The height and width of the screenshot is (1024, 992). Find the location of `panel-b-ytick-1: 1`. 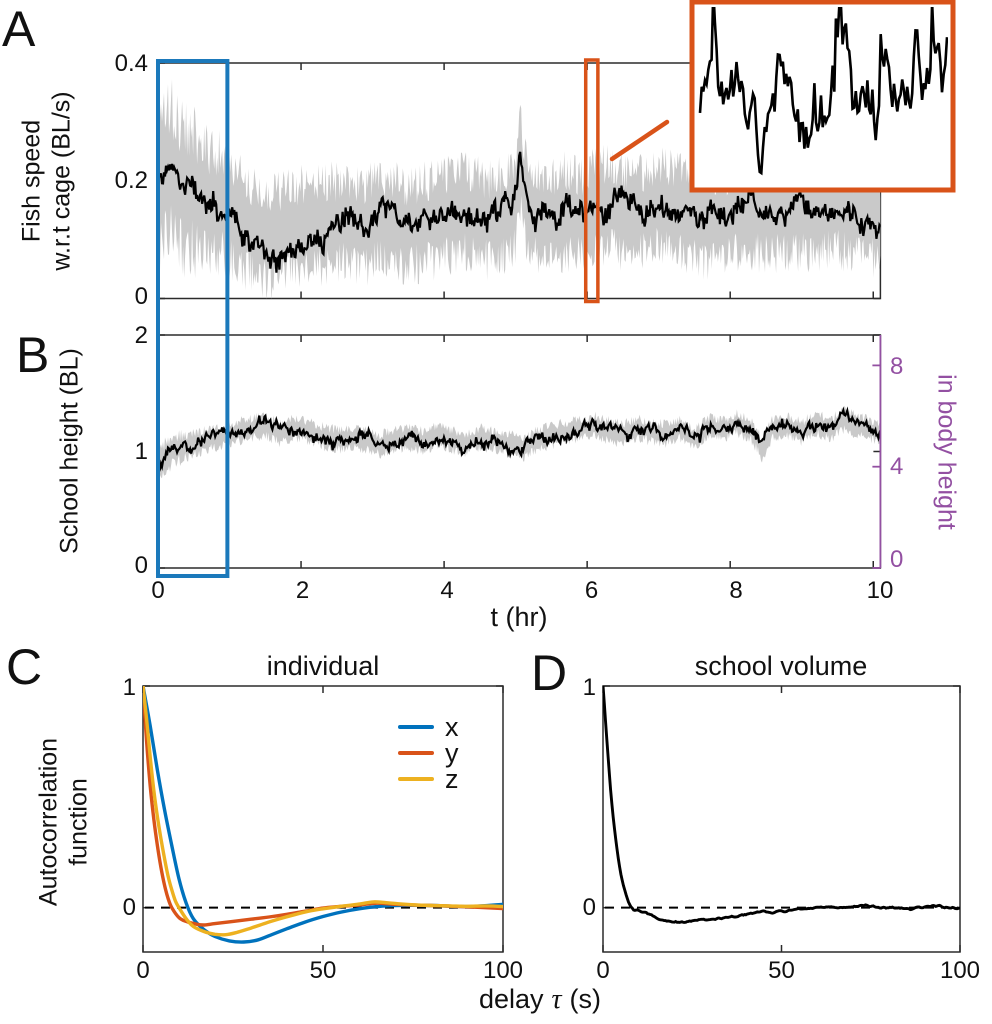

panel-b-ytick-1: 1 is located at coordinates (141, 451).